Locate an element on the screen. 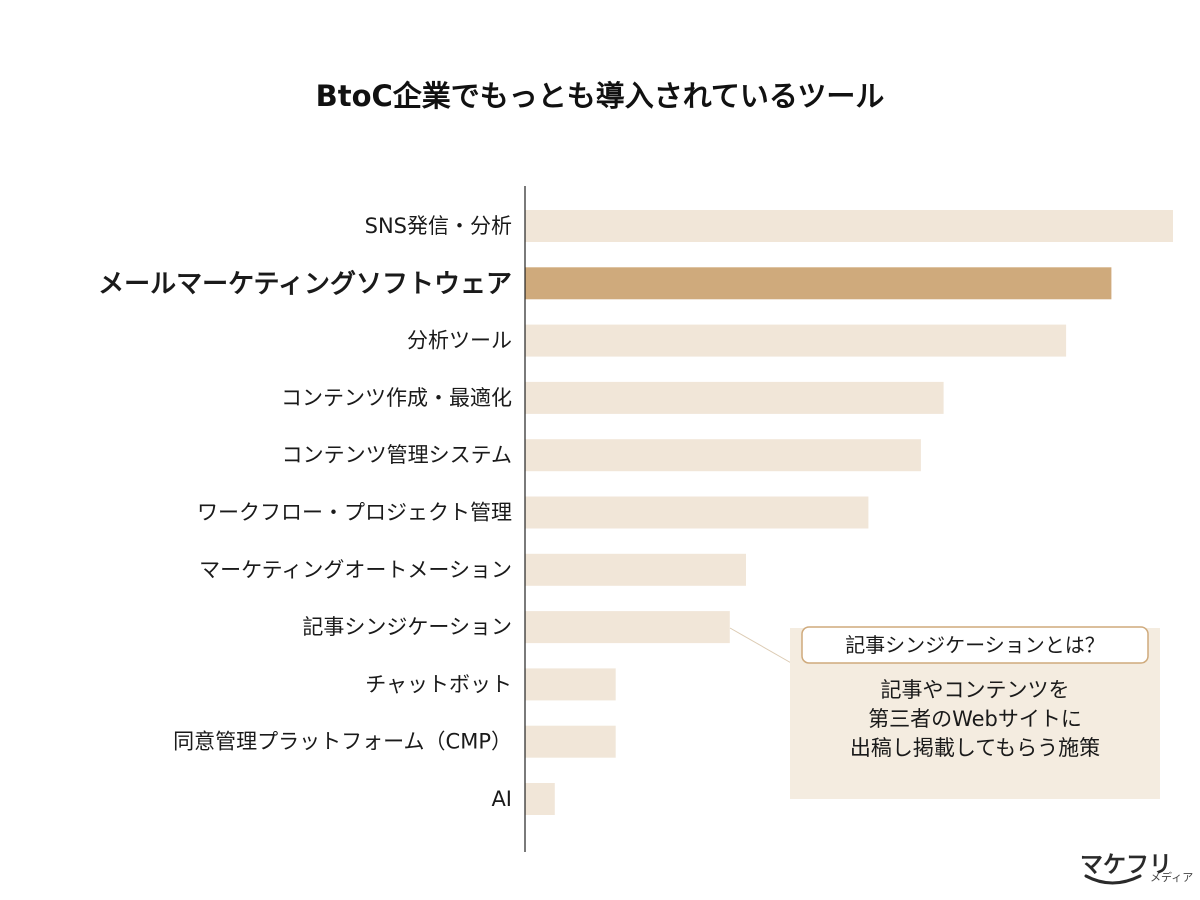 The width and height of the screenshot is (1200, 900). logo-sub-text: メディア is located at coordinates (1171, 877).